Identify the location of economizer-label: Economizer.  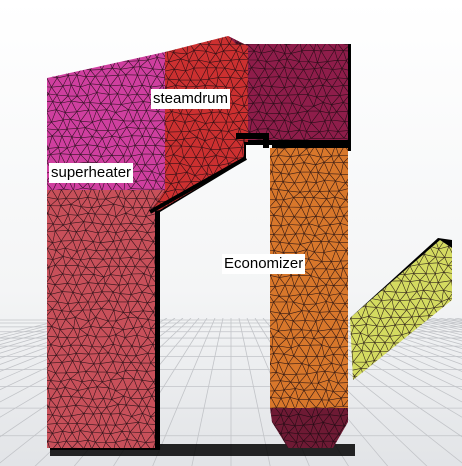
(264, 264).